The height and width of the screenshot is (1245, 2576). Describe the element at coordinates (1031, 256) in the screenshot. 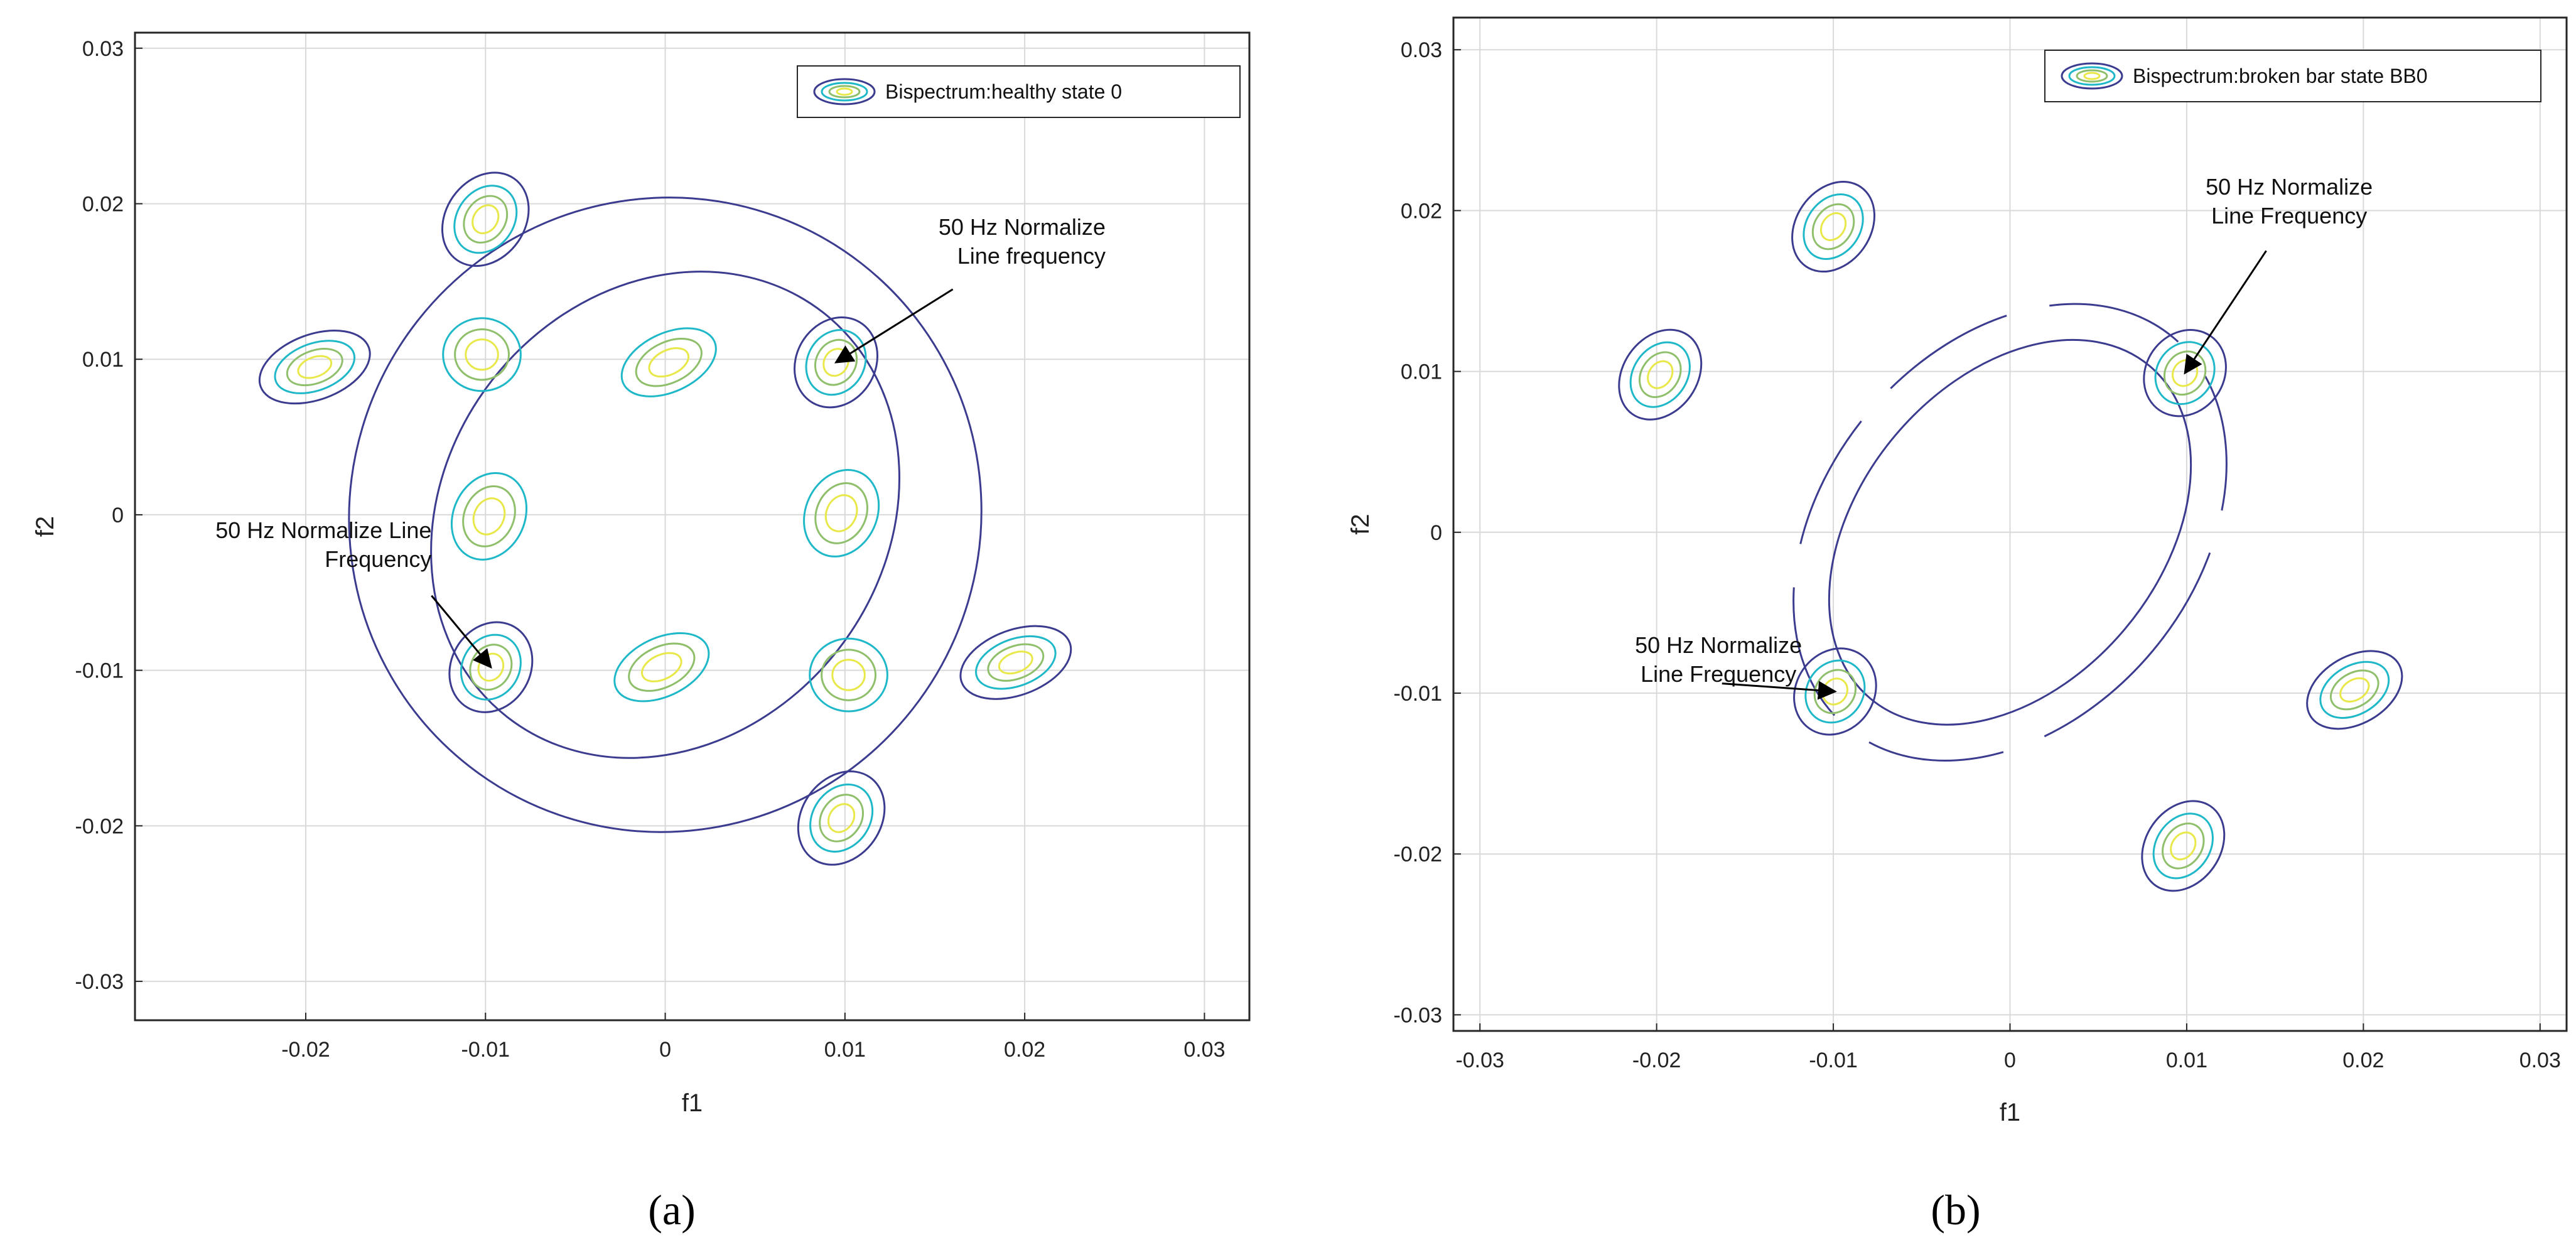

I see `annotation-text: Line frequency` at that location.